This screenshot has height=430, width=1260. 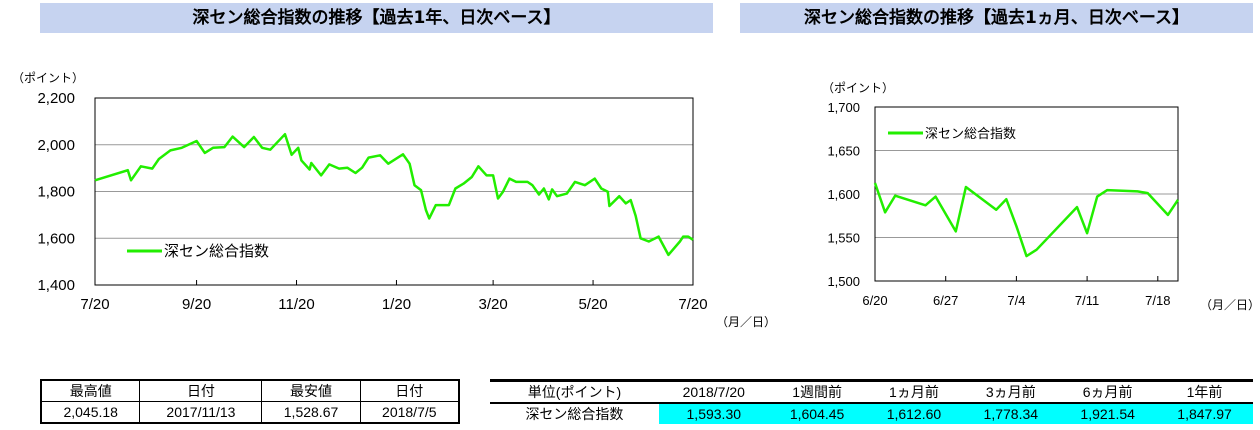 I want to click on x-tick-label: 3/20, so click(x=493, y=304).